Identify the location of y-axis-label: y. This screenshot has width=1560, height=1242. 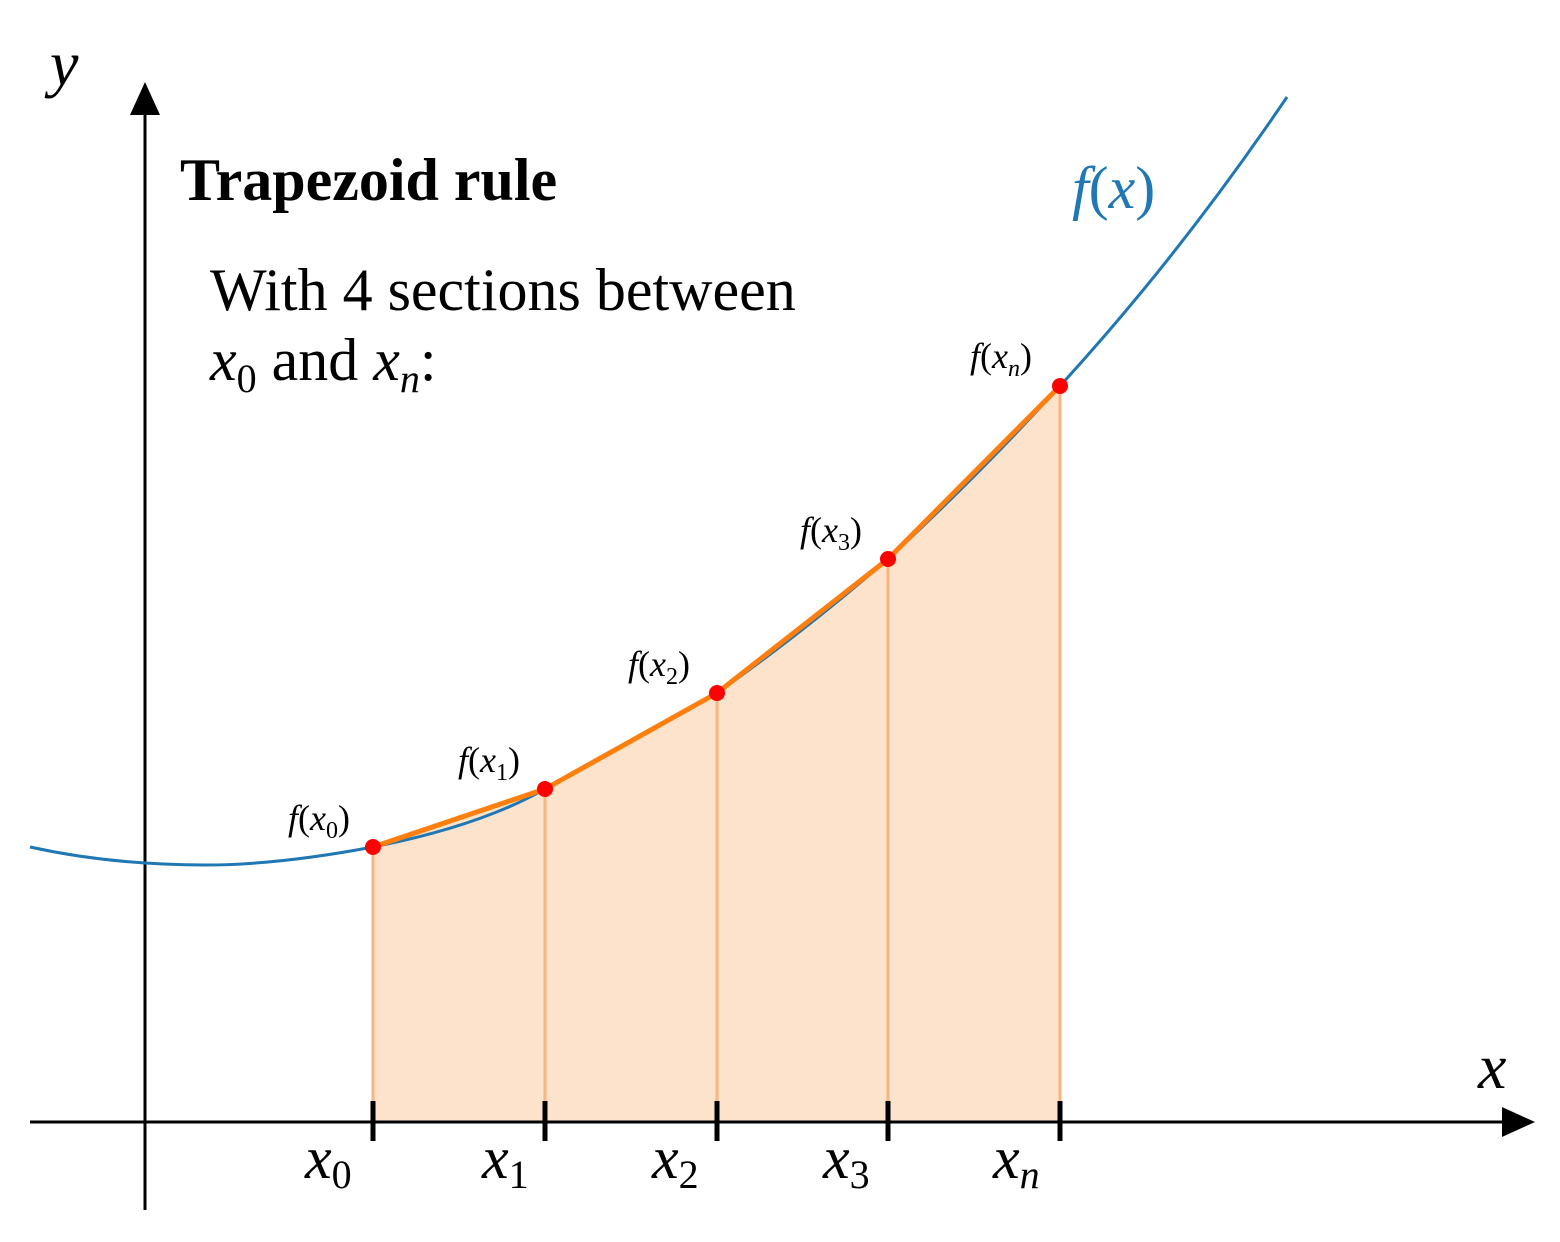
(61, 63).